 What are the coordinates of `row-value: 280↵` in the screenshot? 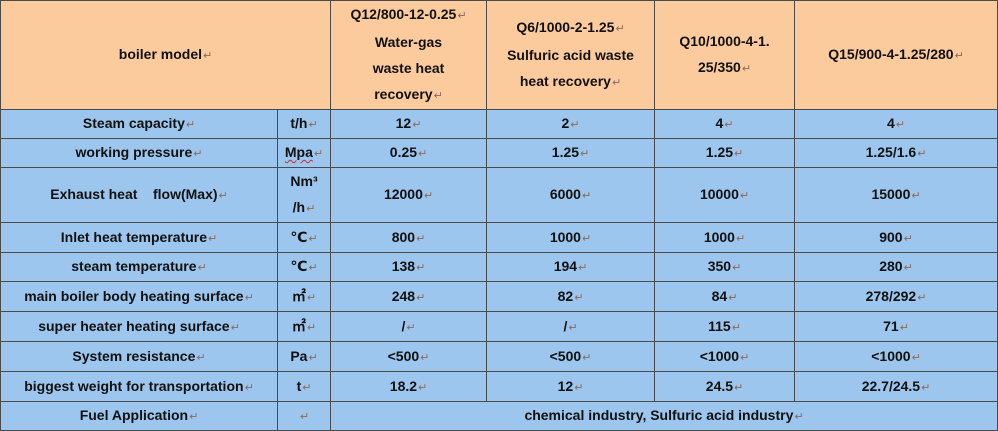 It's located at (896, 267).